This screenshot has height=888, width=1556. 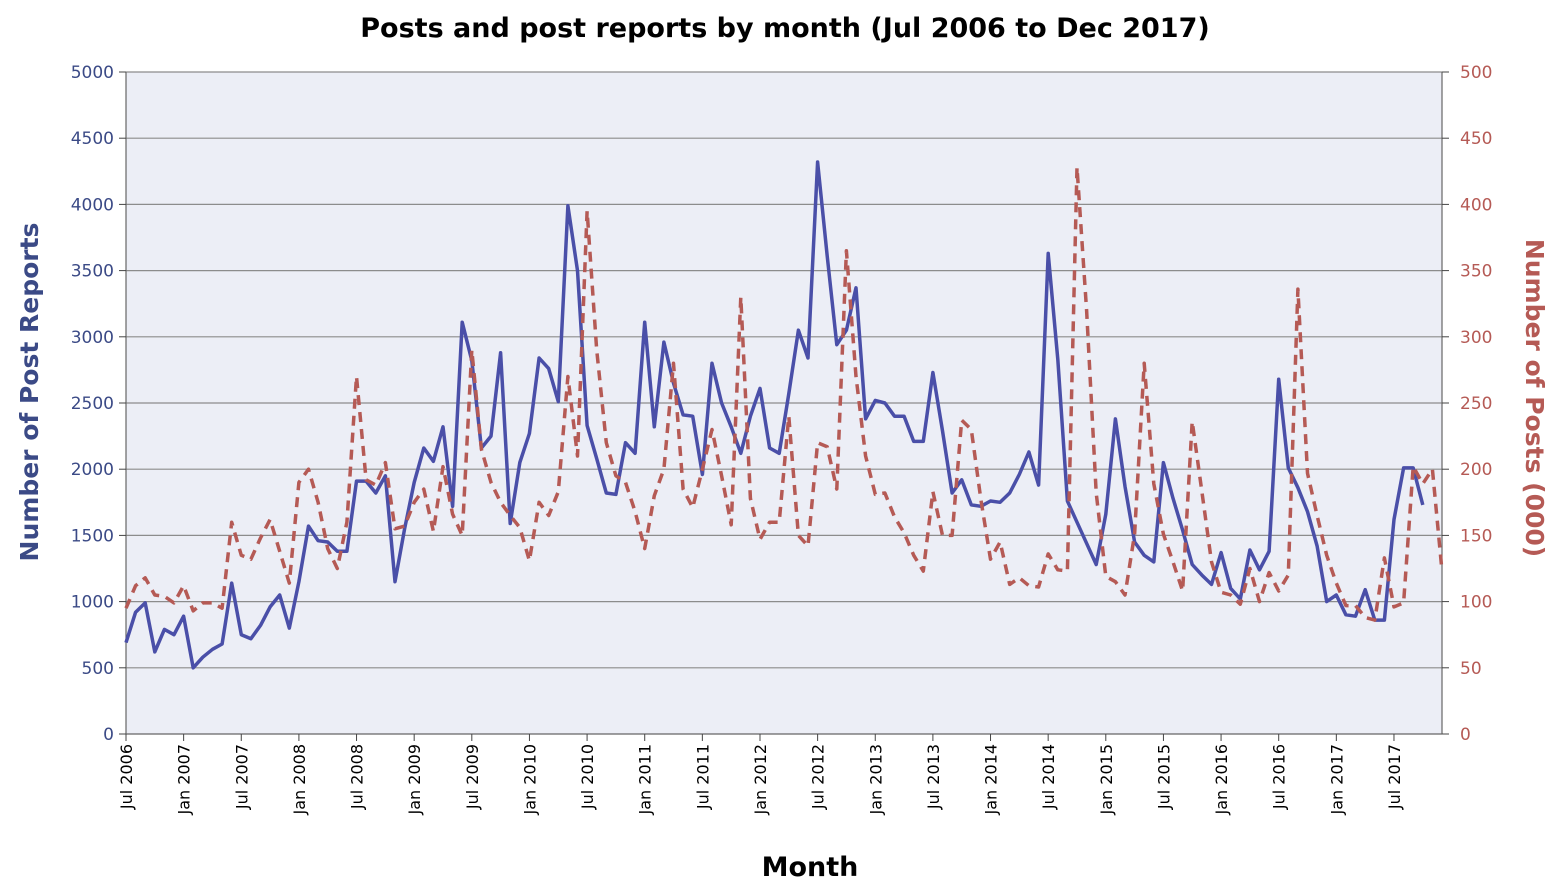 I want to click on x-tick-label: Jul 2011, so click(x=702, y=777).